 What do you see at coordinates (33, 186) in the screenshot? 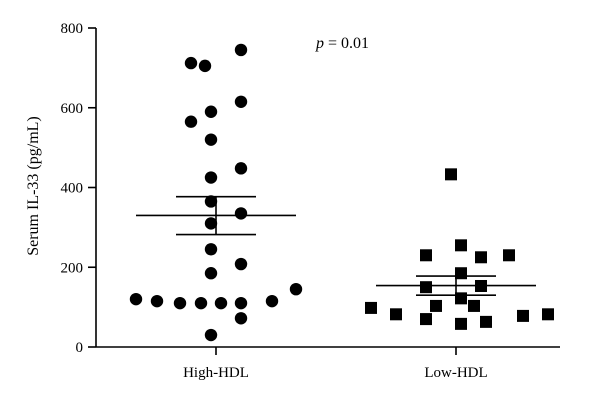
I see `y-axis-title: Serum IL-33 (pg/mL)` at bounding box center [33, 186].